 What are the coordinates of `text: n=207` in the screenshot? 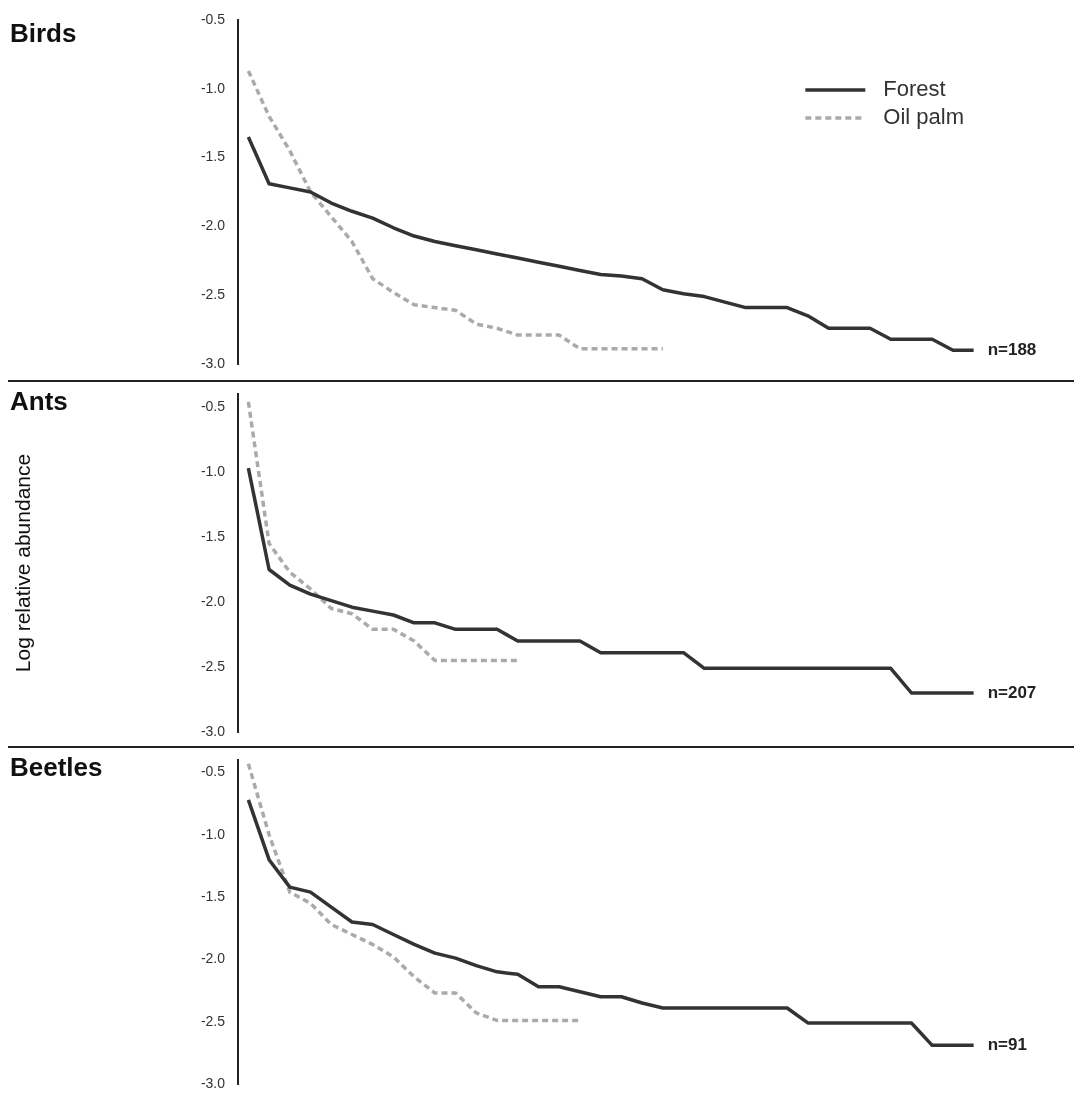 It's located at (1012, 692).